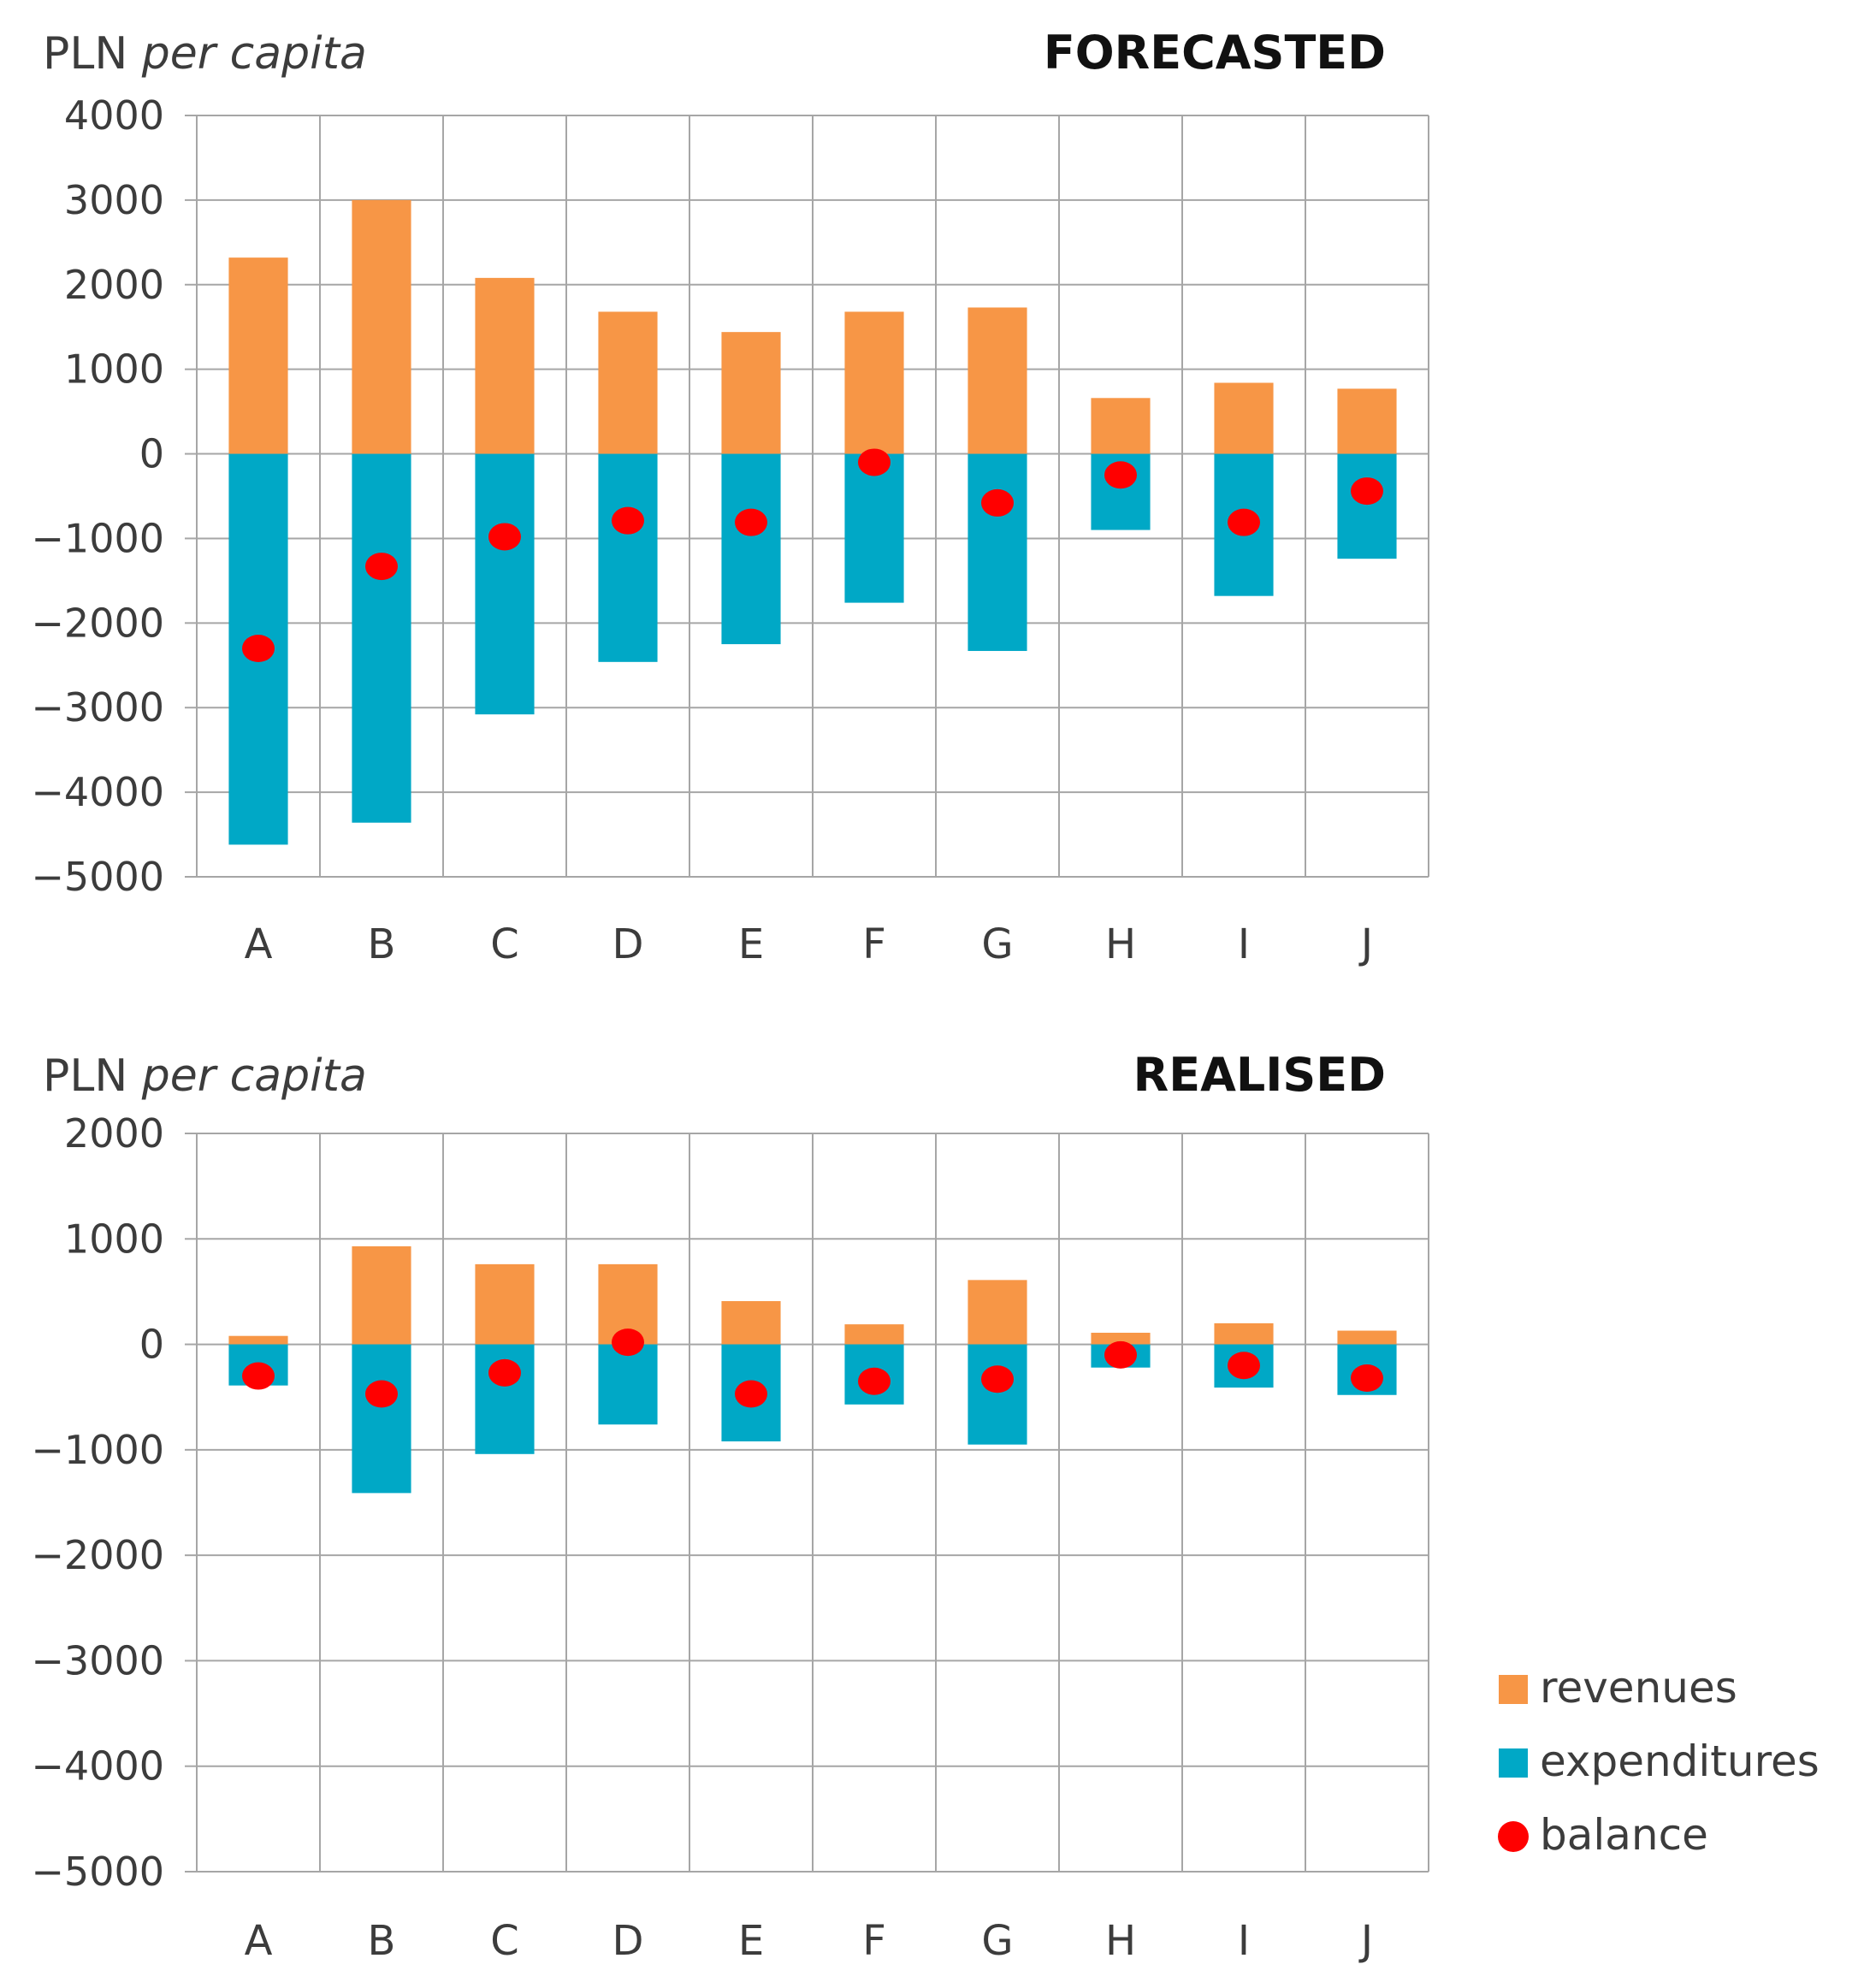  What do you see at coordinates (504, 944) in the screenshot?
I see `x-tick-label-c: C` at bounding box center [504, 944].